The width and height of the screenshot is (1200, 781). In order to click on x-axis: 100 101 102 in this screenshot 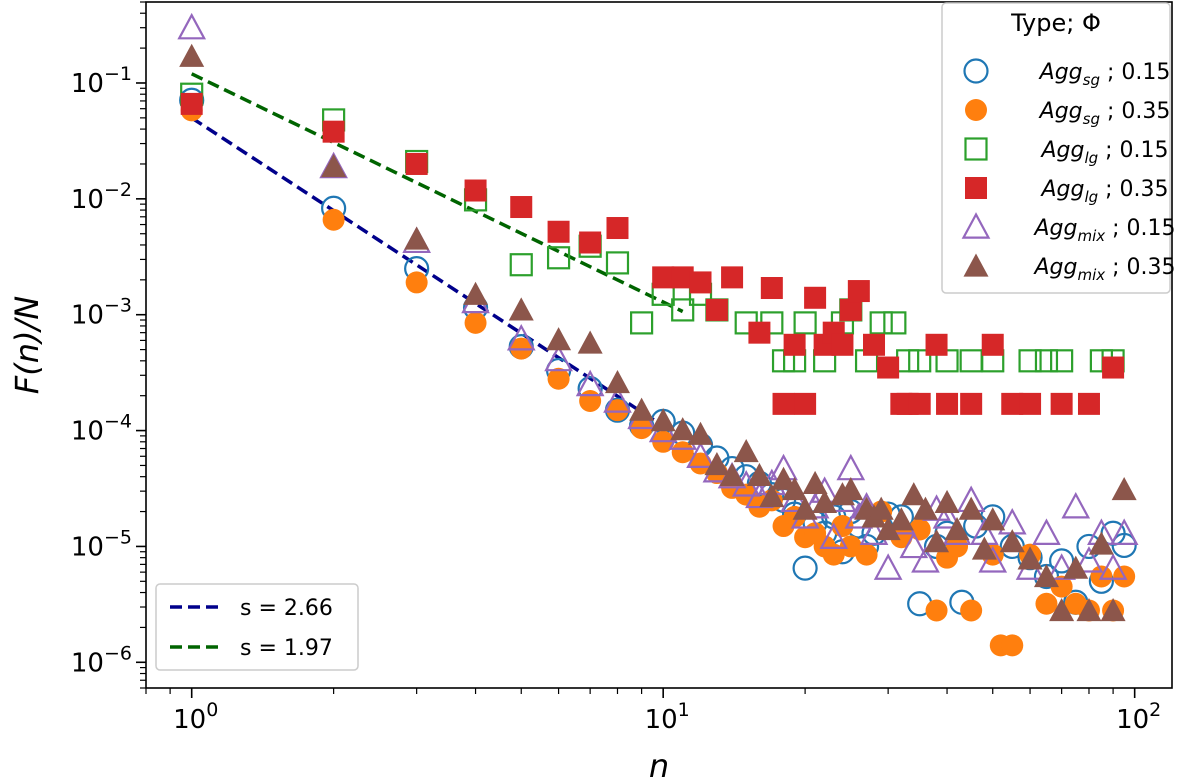, I will do `click(653, 711)`.